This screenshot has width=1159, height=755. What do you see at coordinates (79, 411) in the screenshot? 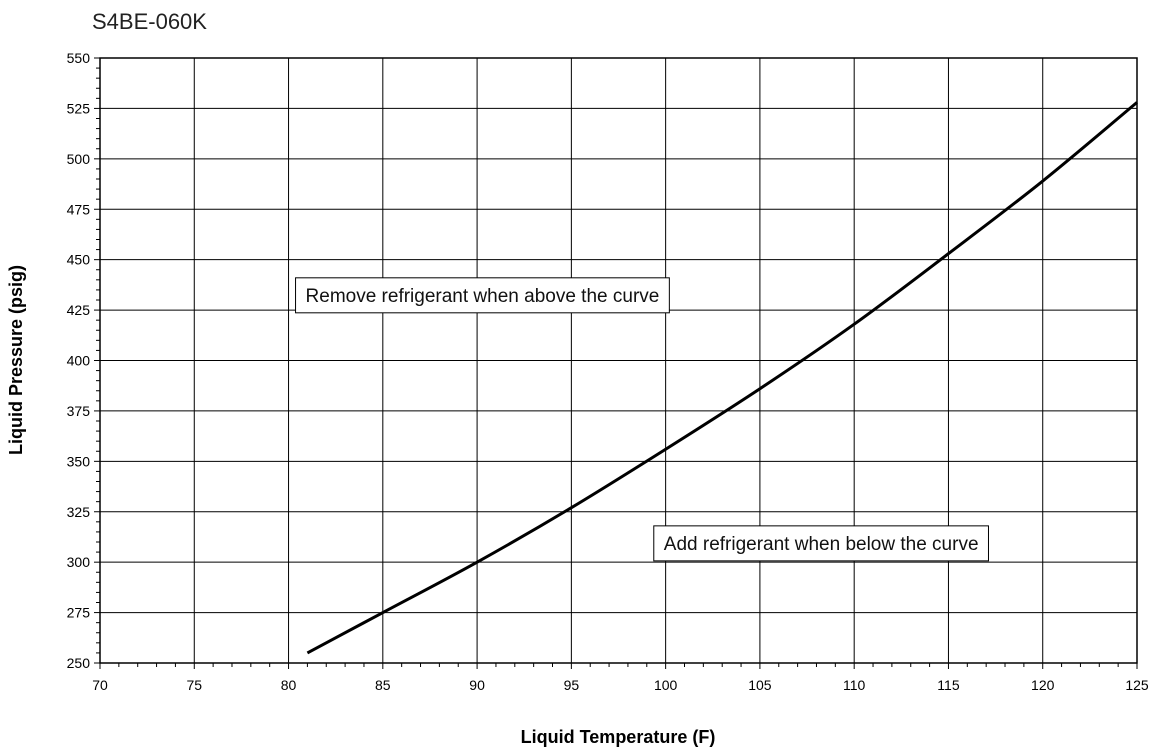
I see `y-tick-label: 375` at bounding box center [79, 411].